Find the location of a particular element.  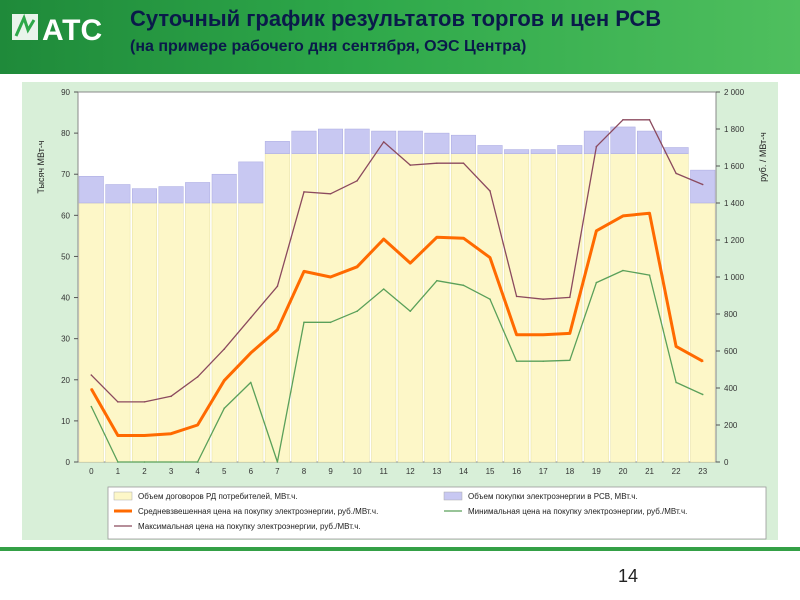

y-tick-label: 10 is located at coordinates (65, 421).